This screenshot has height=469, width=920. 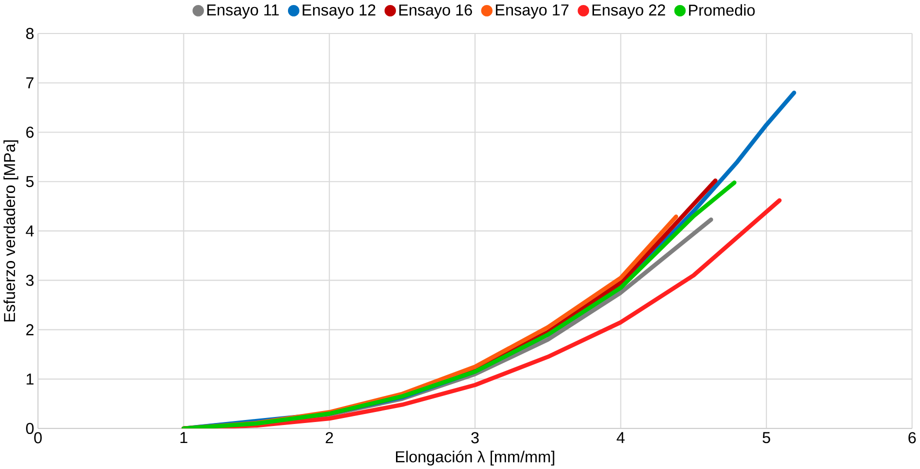 I want to click on y-tick-label: 3, so click(x=30, y=280).